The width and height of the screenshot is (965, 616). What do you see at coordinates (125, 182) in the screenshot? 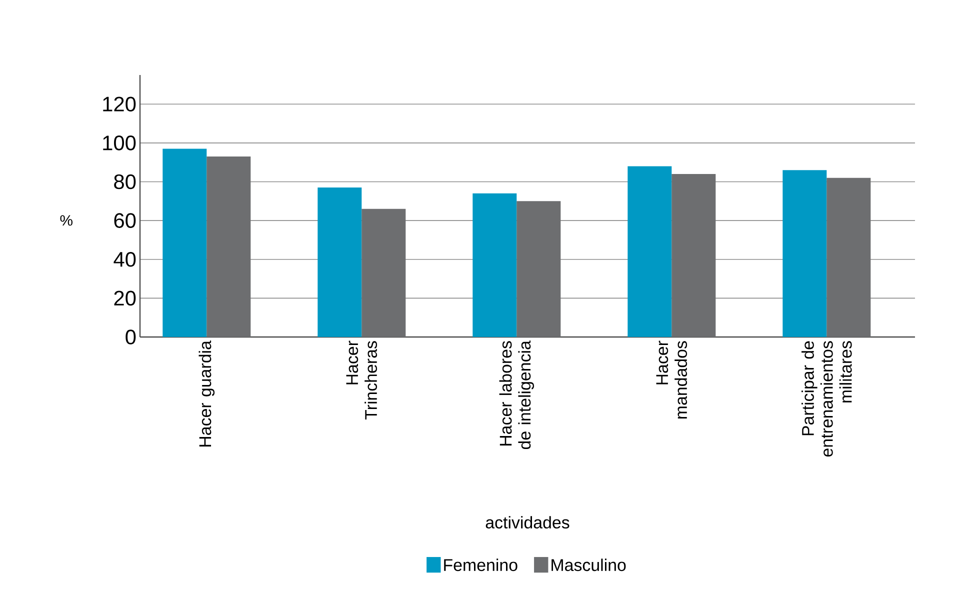
I see `y-tick-label: 80` at bounding box center [125, 182].